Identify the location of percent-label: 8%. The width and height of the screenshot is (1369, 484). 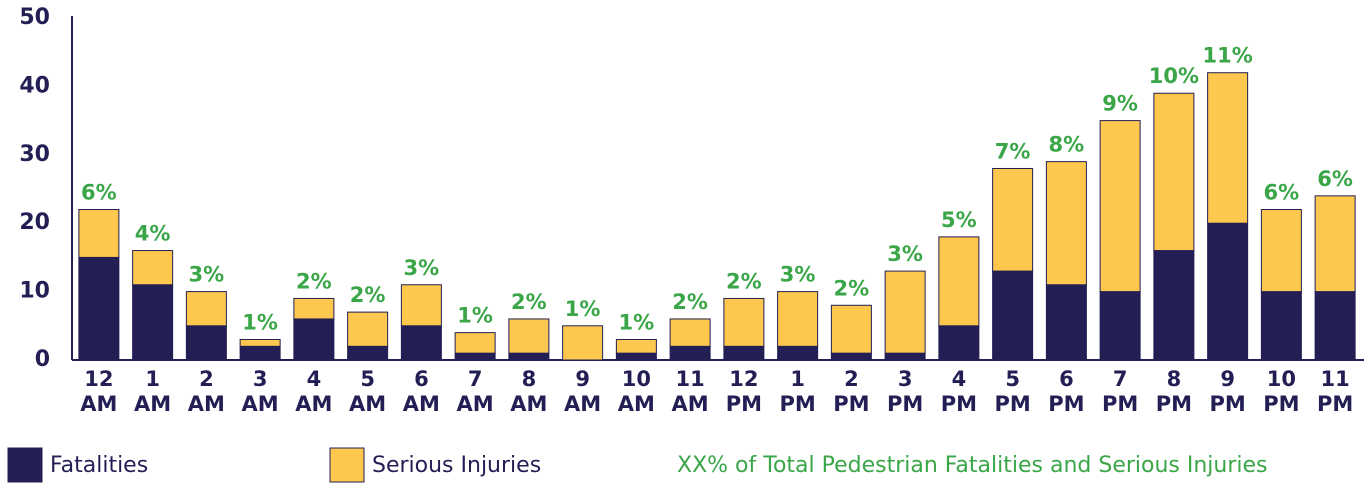
(1067, 145).